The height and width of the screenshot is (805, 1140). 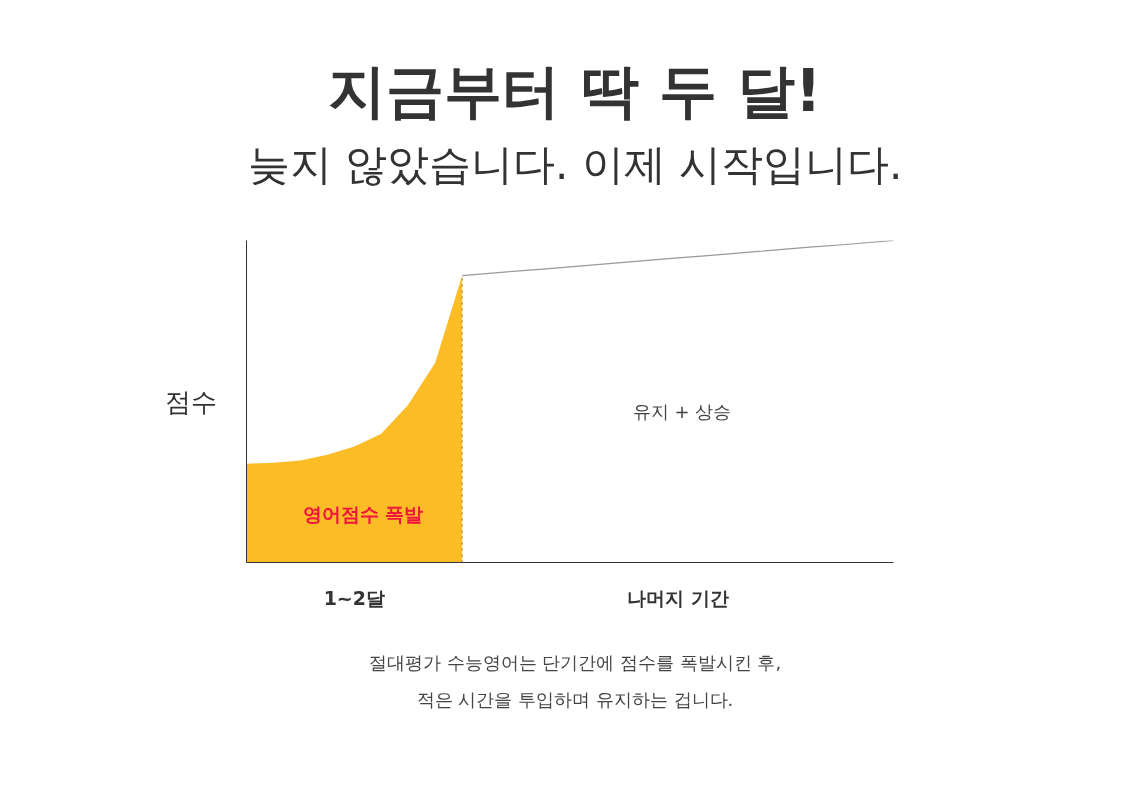 I want to click on y-axis-title: 점수, so click(x=190, y=401).